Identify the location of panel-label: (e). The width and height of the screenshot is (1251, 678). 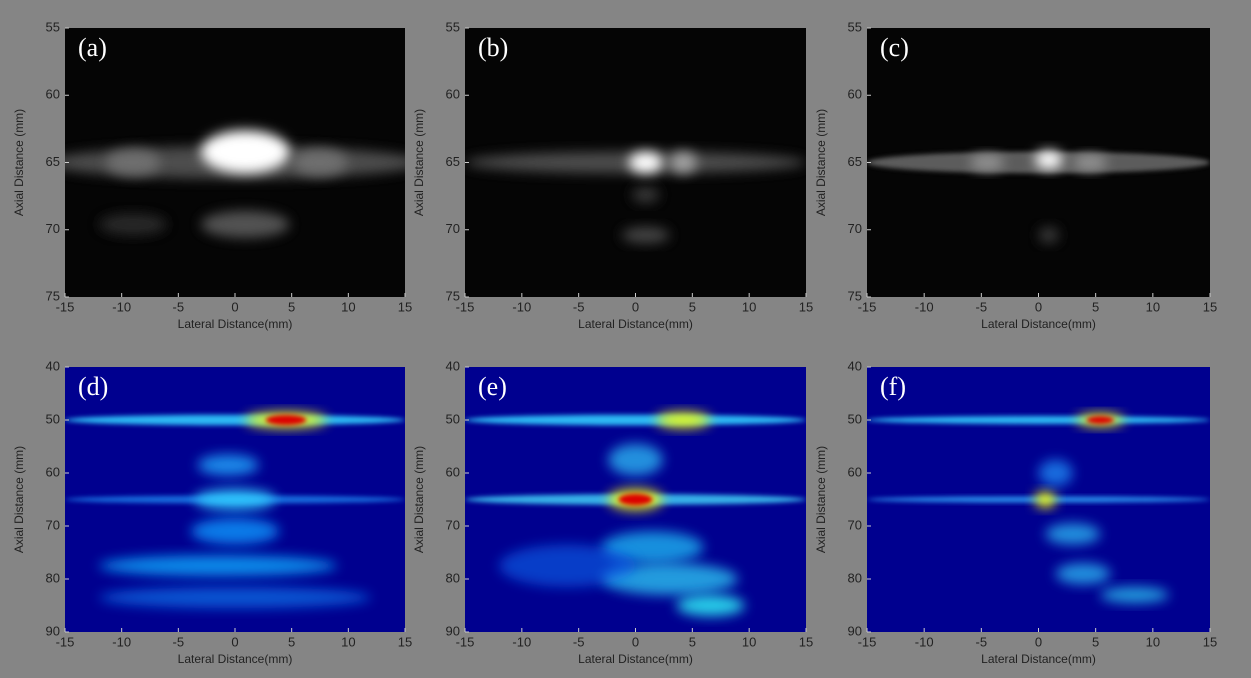
(492, 386).